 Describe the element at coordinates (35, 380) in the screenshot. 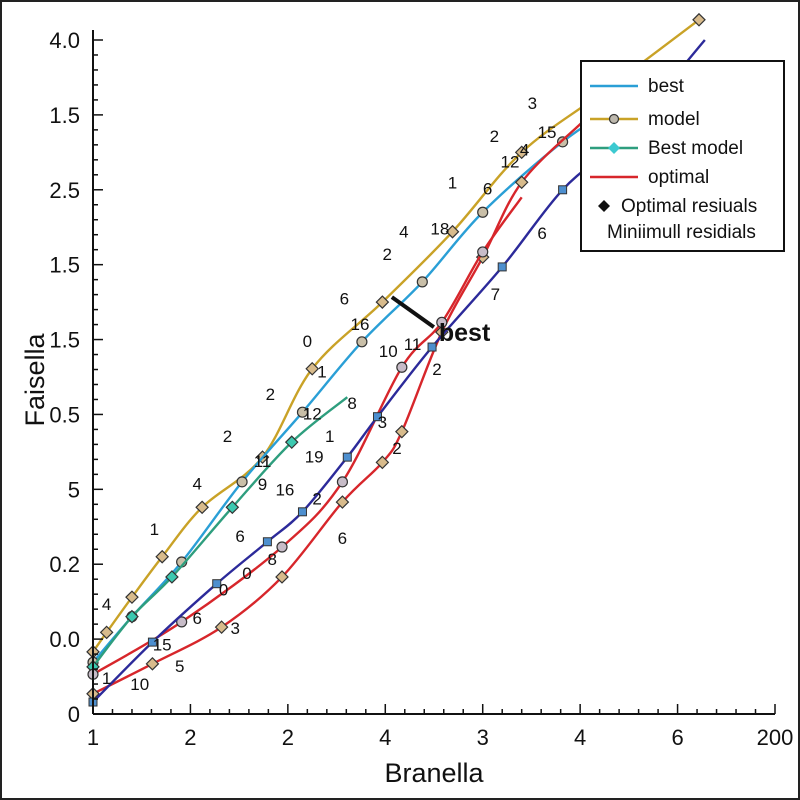

I see `y-axis-title: Faisella` at that location.